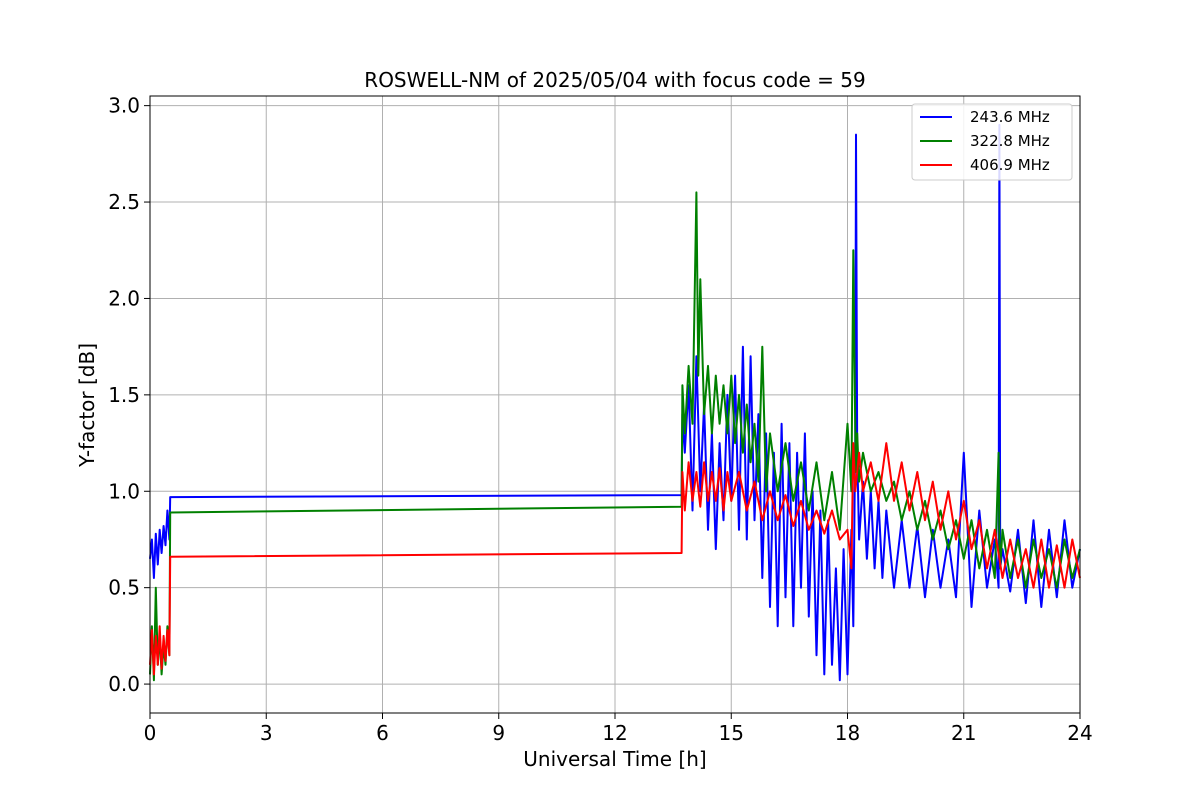 This screenshot has height=800, width=1200. What do you see at coordinates (87, 405) in the screenshot?
I see `y-axis-label: Y-factor [dB]` at bounding box center [87, 405].